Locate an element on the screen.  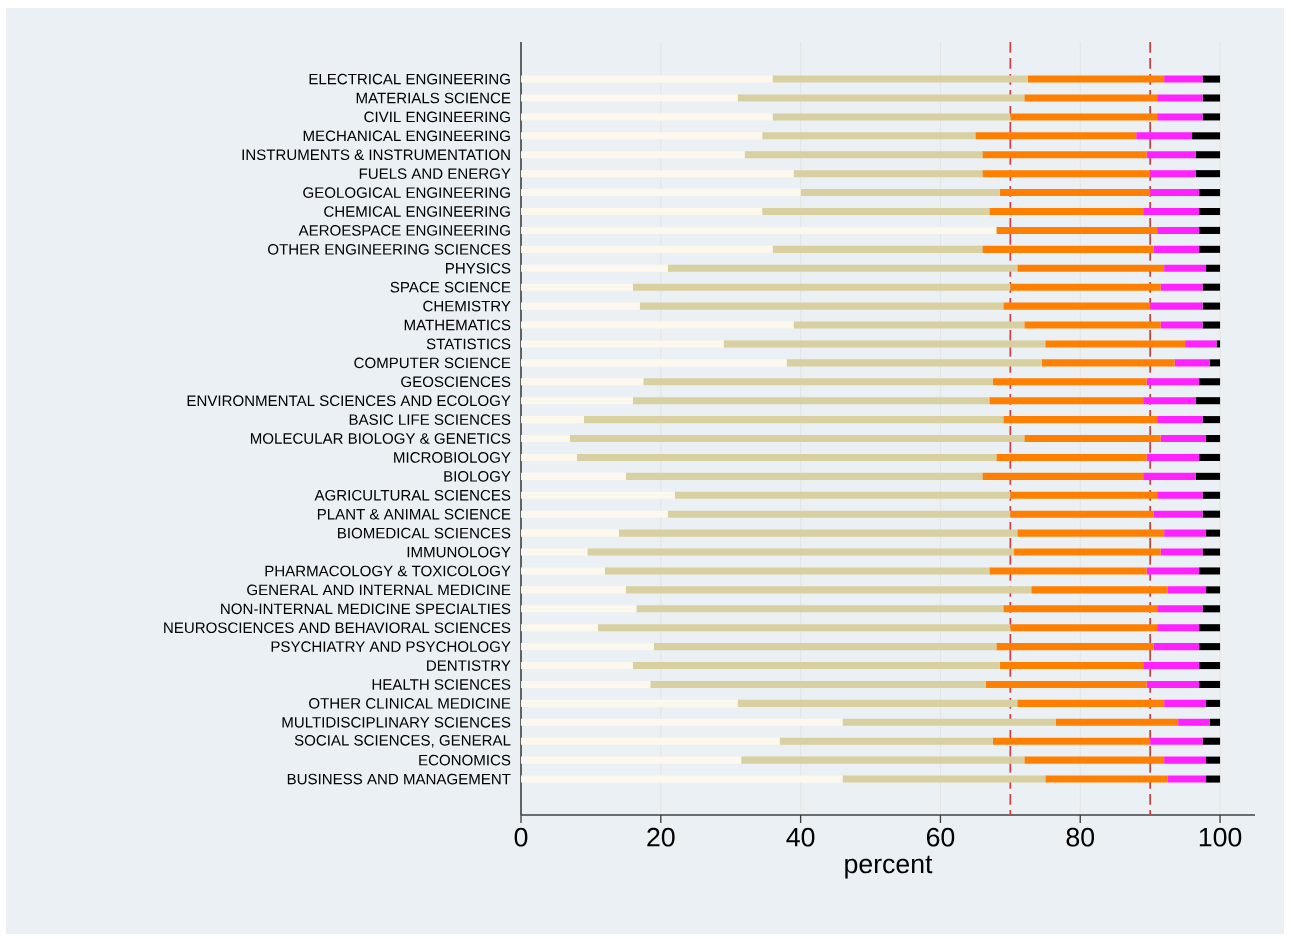
y-tick-label: BASIC LIFE SCIENCES is located at coordinates (430, 419).